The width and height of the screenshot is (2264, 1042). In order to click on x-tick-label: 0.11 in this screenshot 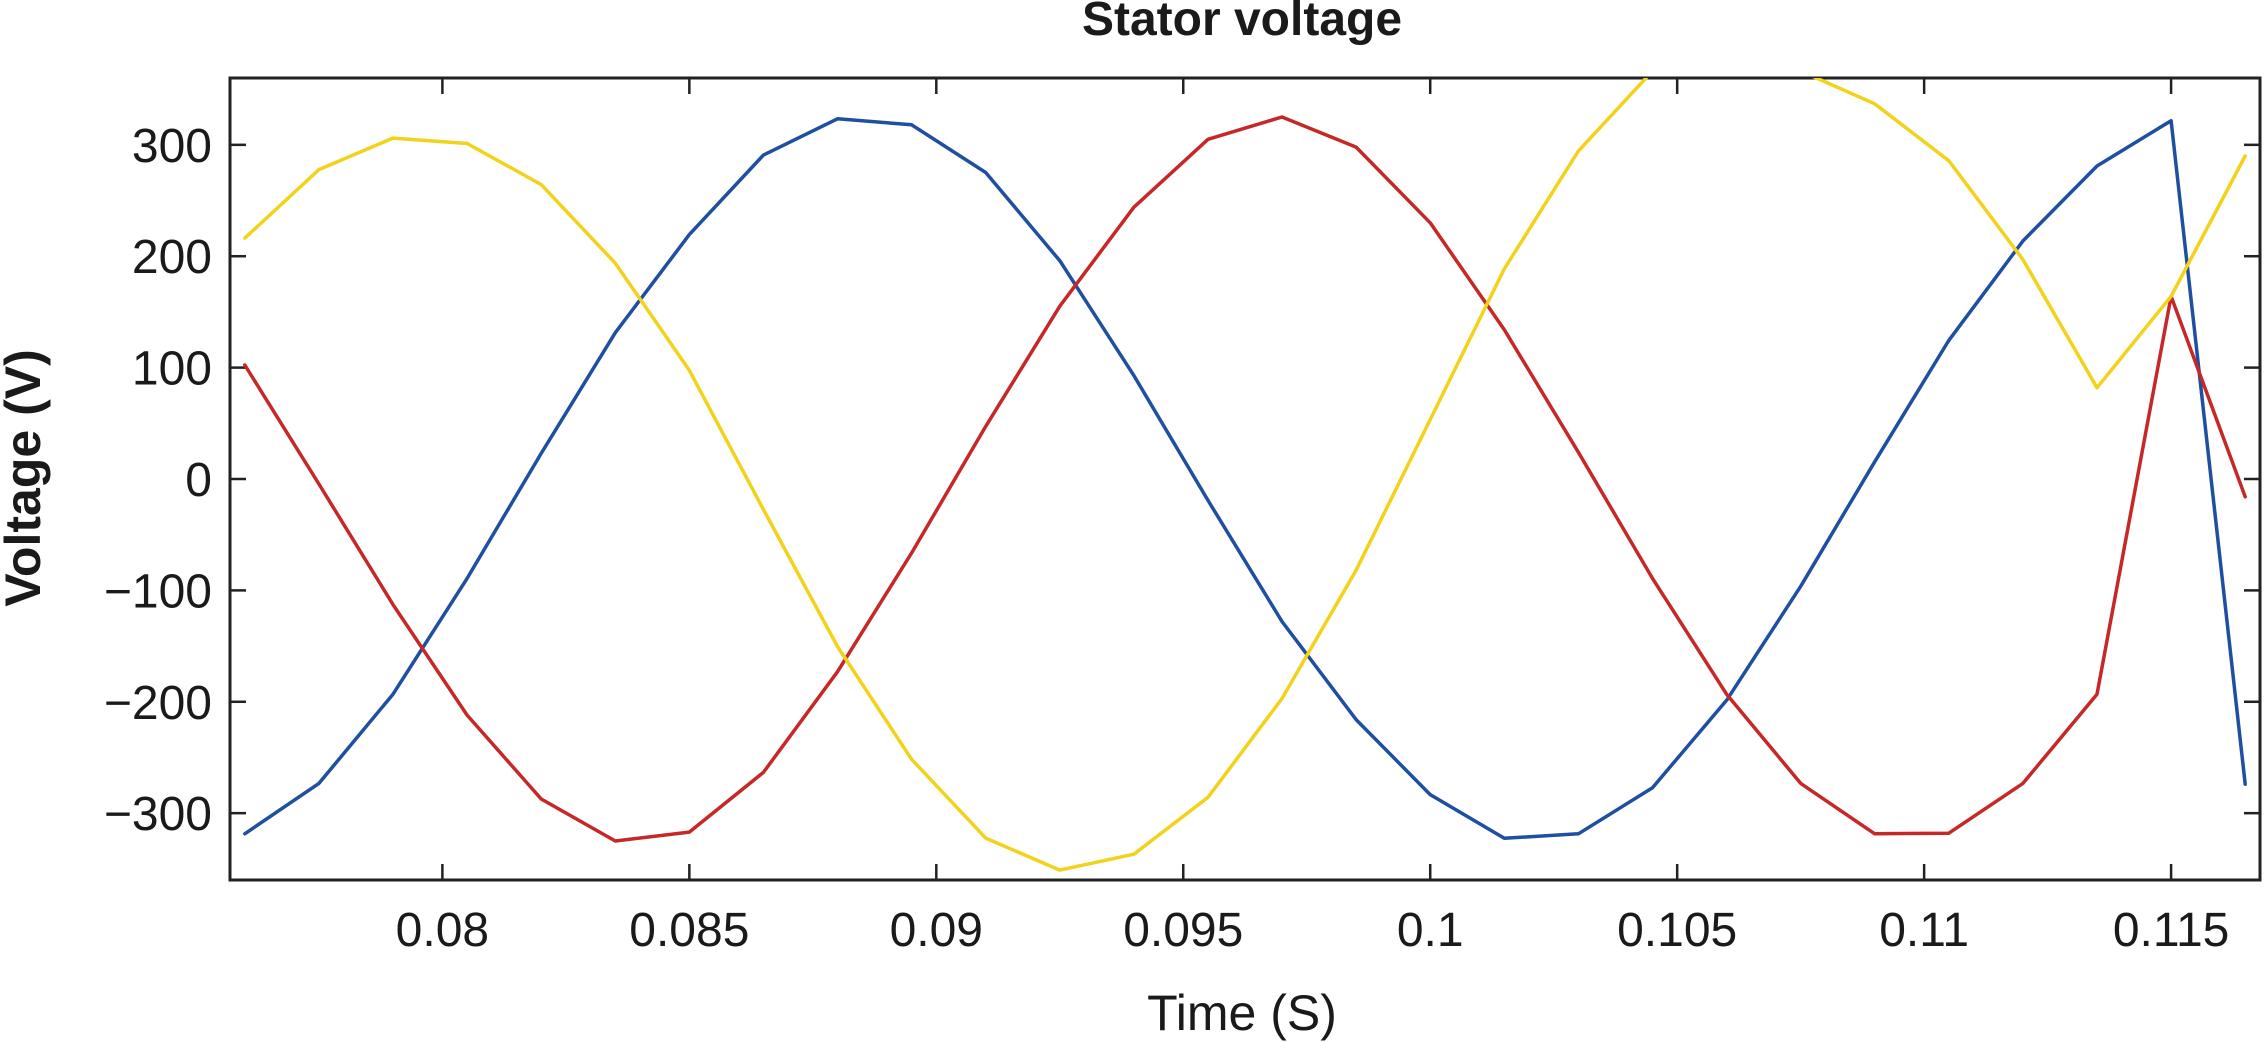, I will do `click(1924, 930)`.